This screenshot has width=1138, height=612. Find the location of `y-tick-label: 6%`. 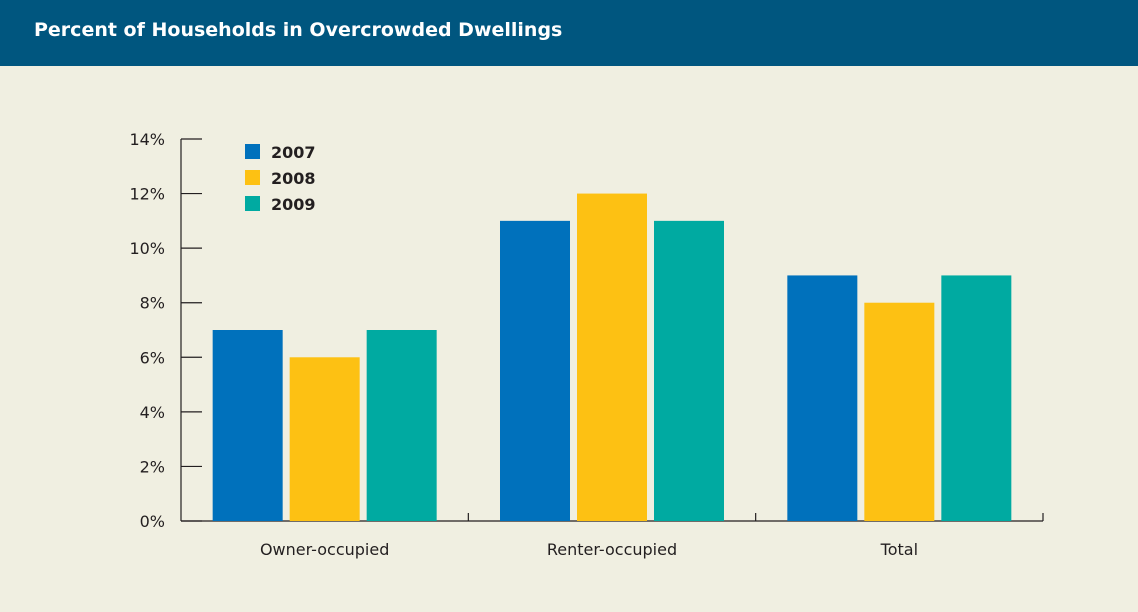

y-tick-label: 6% is located at coordinates (152, 357).